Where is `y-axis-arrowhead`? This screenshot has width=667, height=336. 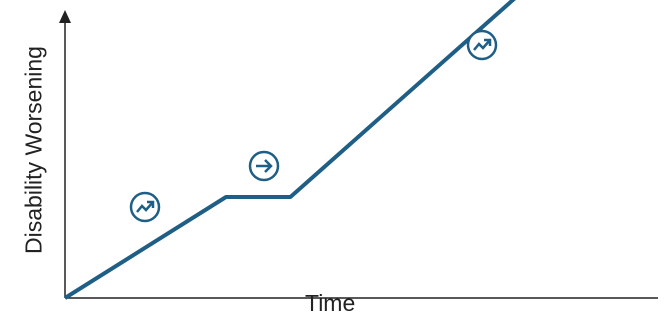
y-axis-arrowhead is located at coordinates (65, 16).